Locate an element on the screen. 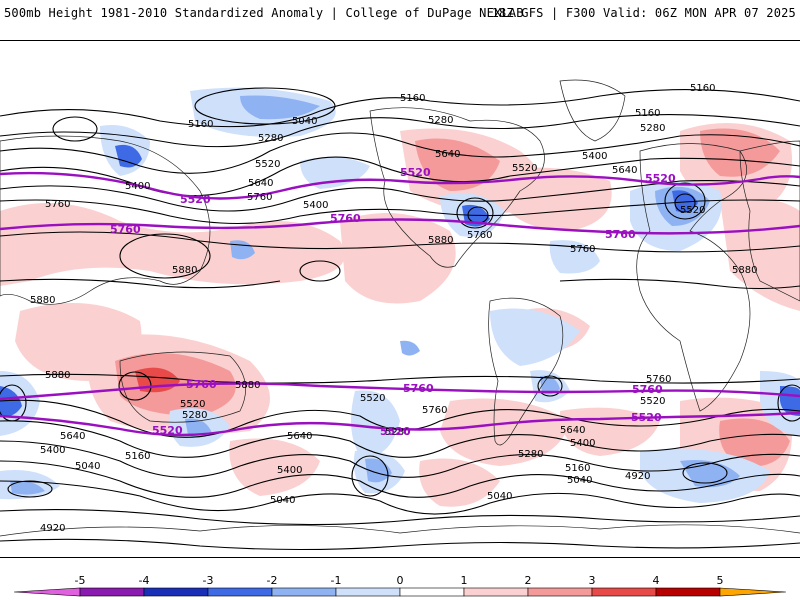 Image resolution: width=800 pixels, height=600 pixels. colorbar-tick-label: -4 is located at coordinates (144, 580).